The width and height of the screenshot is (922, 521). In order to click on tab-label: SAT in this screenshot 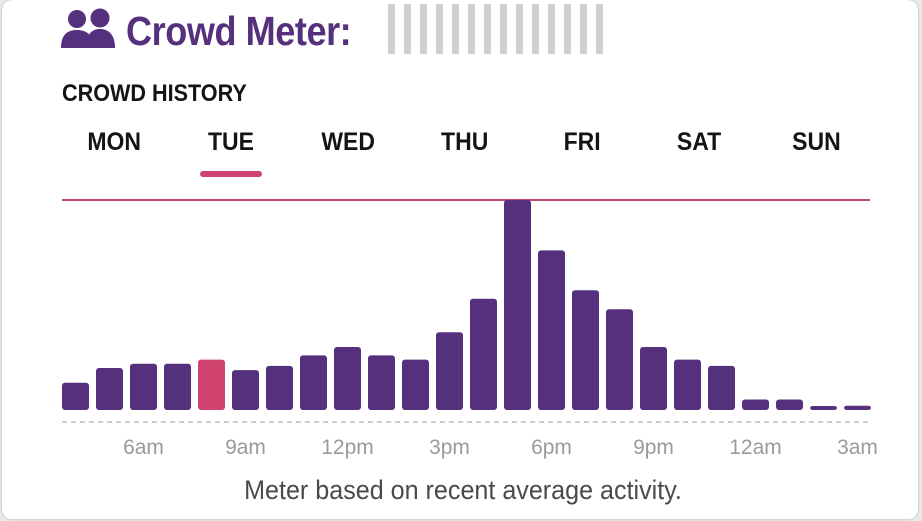, I will do `click(699, 142)`.